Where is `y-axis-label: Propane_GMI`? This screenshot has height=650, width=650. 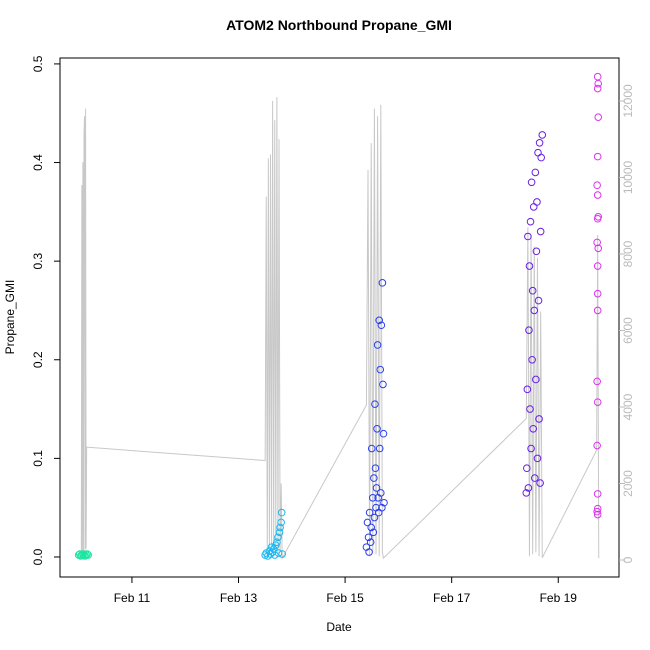 y-axis-label: Propane_GMI is located at coordinates (10, 317).